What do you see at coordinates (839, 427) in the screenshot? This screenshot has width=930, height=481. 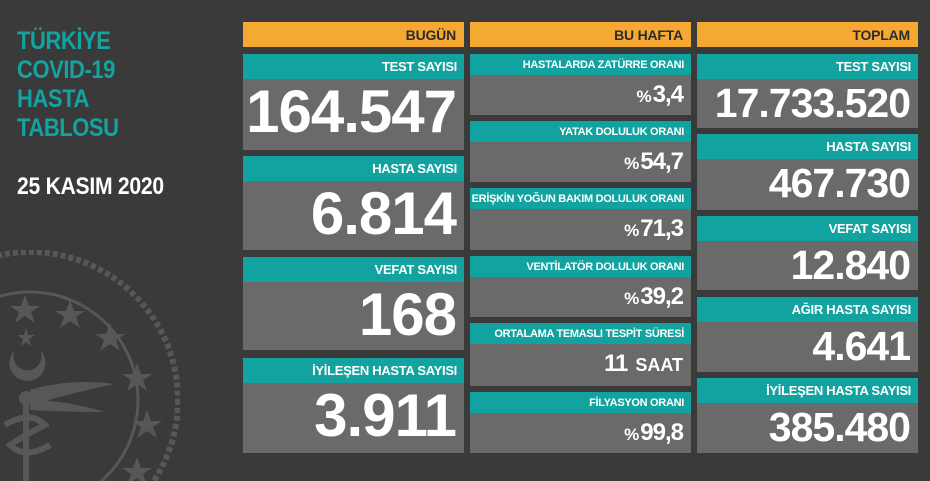 I see `card-value: 385.480` at bounding box center [839, 427].